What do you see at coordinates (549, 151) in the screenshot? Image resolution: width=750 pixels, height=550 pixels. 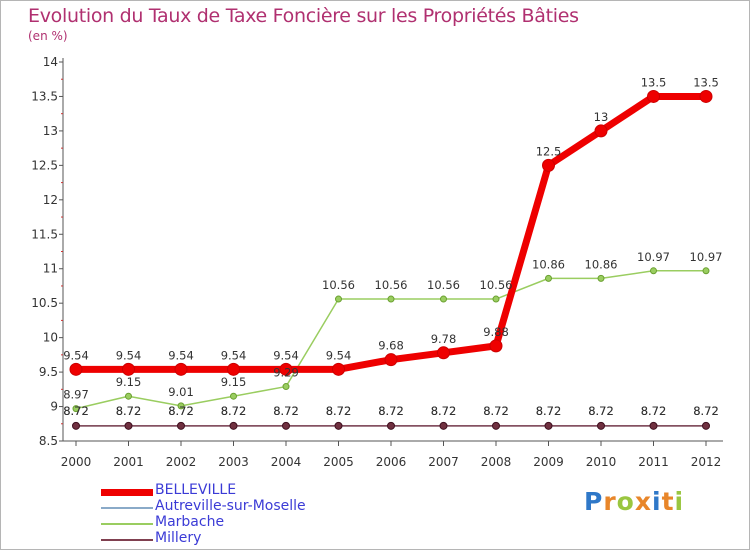 I see `data-label-belleville: 12.5` at bounding box center [549, 151].